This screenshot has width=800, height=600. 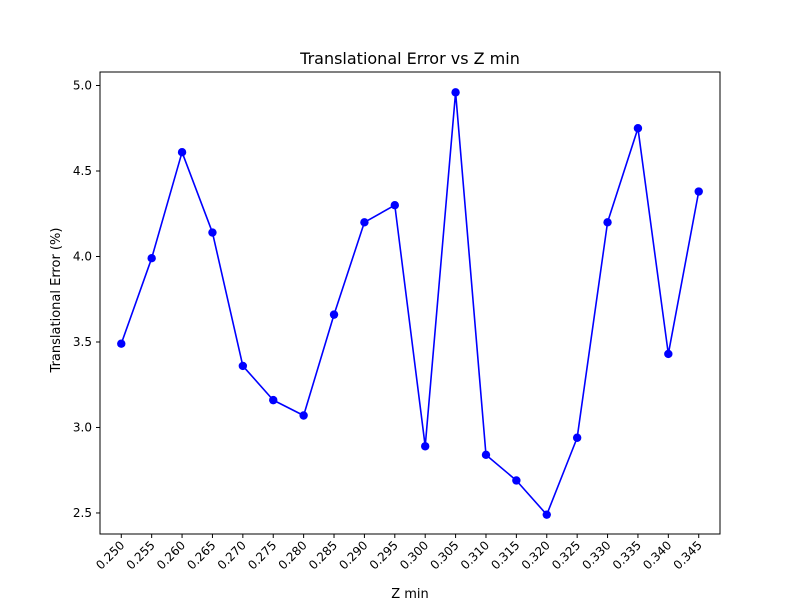 What do you see at coordinates (409, 58) in the screenshot?
I see `chart-title: Translational Error vs Z min` at bounding box center [409, 58].